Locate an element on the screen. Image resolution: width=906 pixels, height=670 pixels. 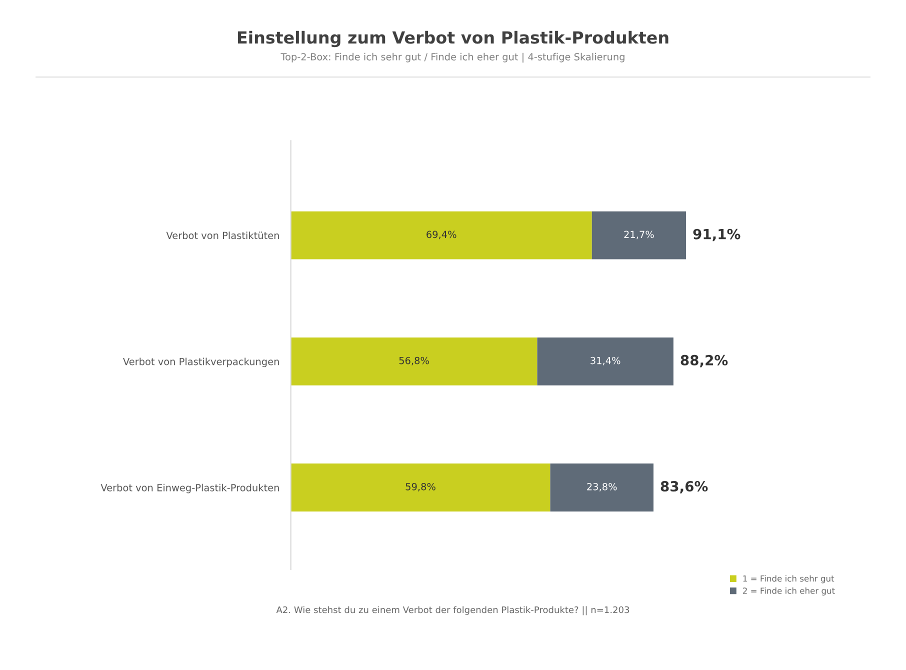
data-label: 31,4% is located at coordinates (605, 361).